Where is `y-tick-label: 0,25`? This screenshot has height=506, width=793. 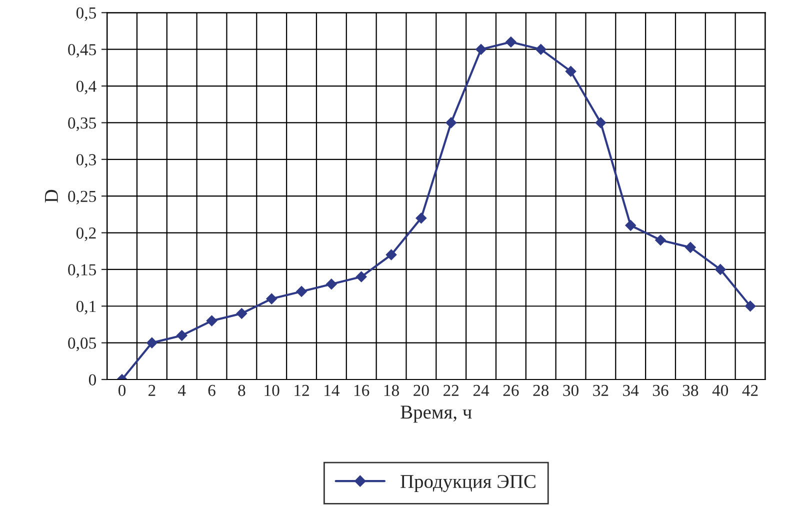 y-tick-label: 0,25 is located at coordinates (82, 197).